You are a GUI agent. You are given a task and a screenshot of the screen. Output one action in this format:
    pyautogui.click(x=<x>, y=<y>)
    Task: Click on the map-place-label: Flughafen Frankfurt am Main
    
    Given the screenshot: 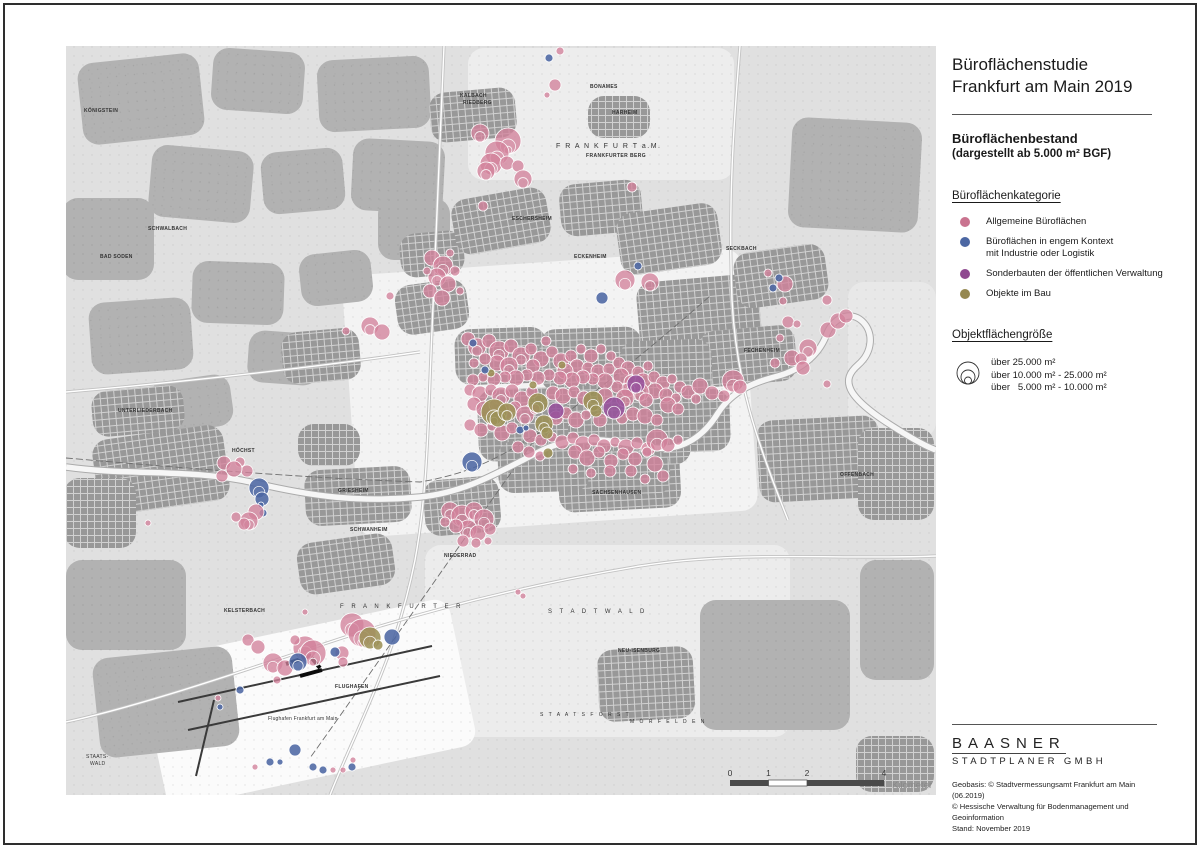 What is the action you would take?
    pyautogui.click(x=303, y=719)
    